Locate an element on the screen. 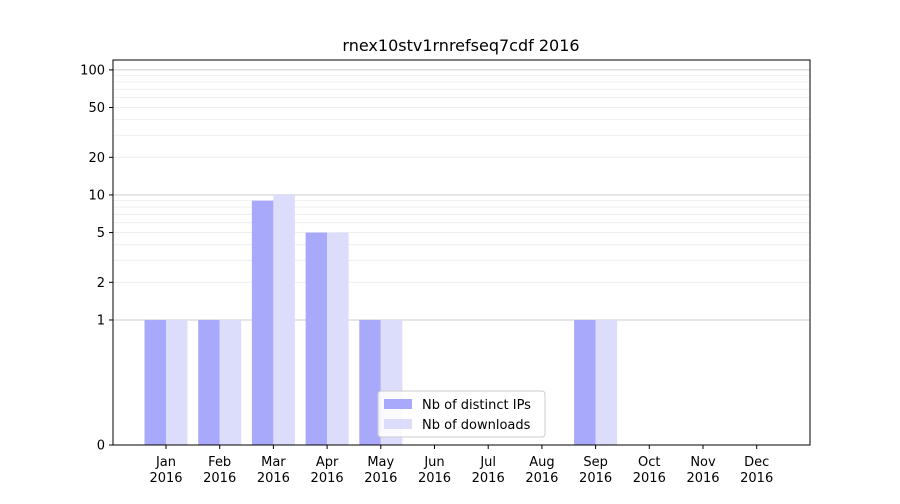 The width and height of the screenshot is (900, 504). legend: Nb of distinct IPs Nb of downloads is located at coordinates (461, 414).